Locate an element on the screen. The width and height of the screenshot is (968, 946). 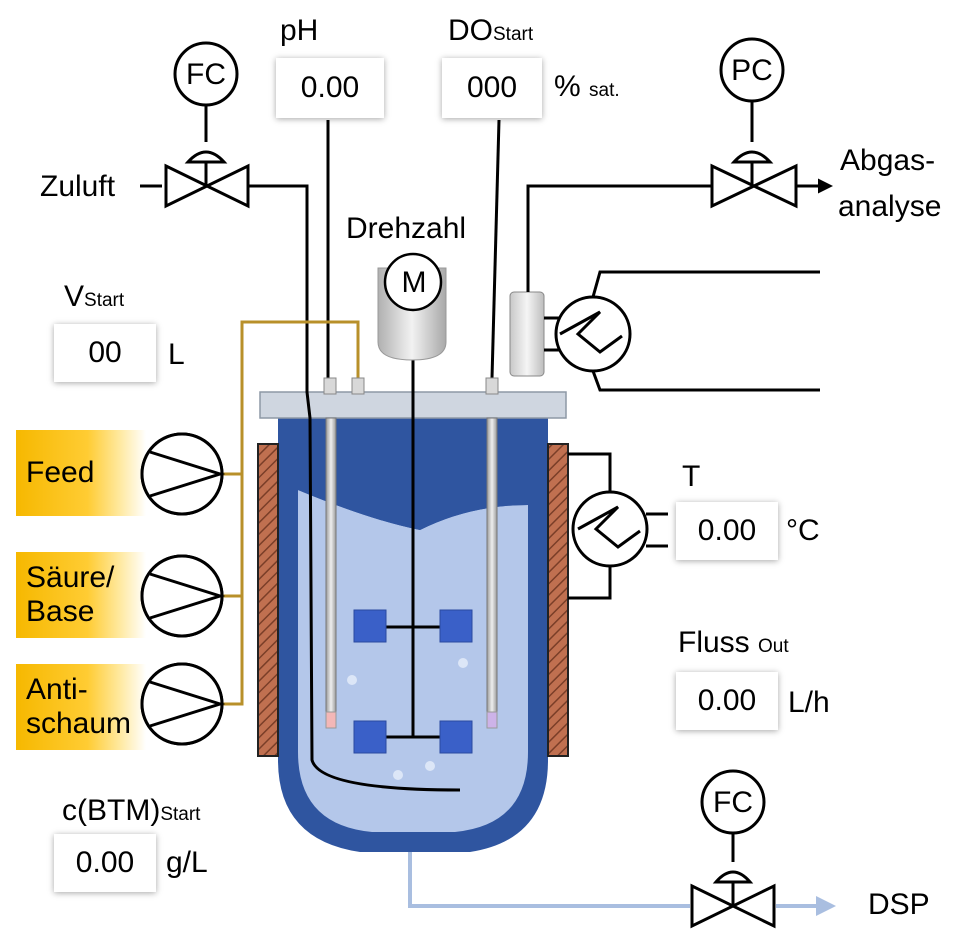
motor-symbol-circle is located at coordinates (413, 282).